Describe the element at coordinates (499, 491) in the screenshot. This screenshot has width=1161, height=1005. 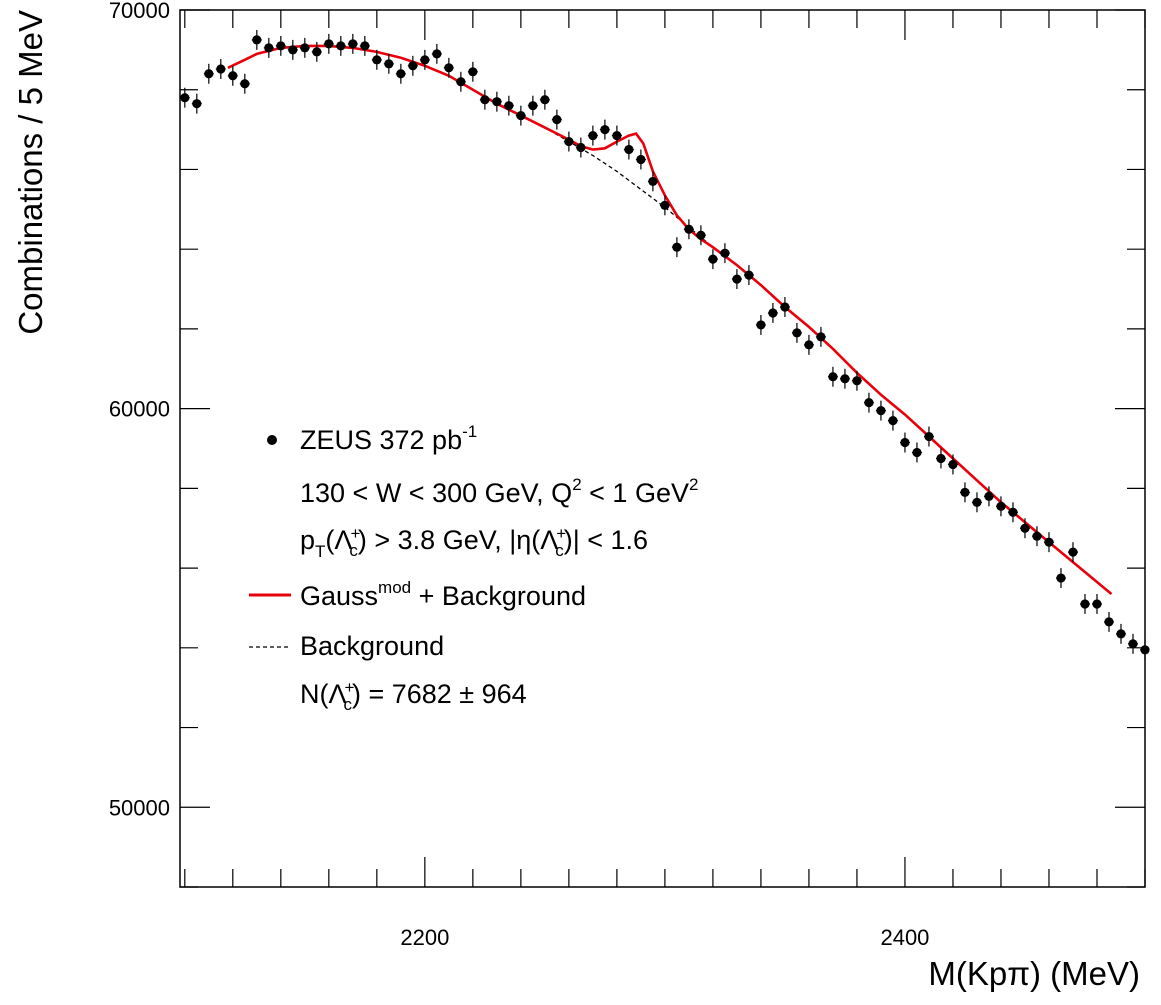
I see `legend-kinematic-range: 130 < W < 300 GeV, Q2 < 1 GeV2` at that location.